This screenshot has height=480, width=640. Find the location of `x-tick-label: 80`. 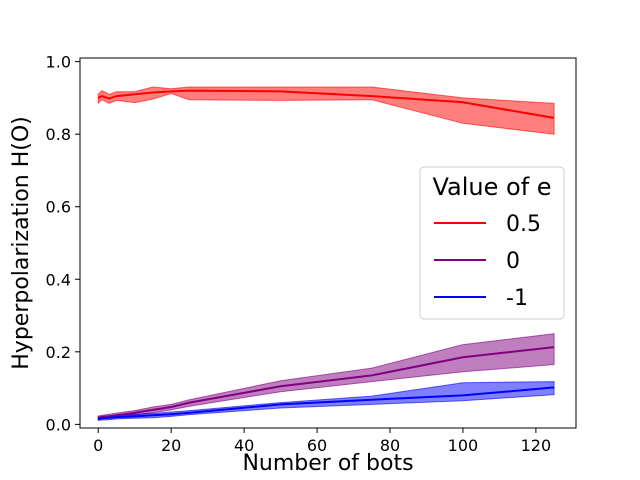

x-tick-label: 80 is located at coordinates (390, 445).